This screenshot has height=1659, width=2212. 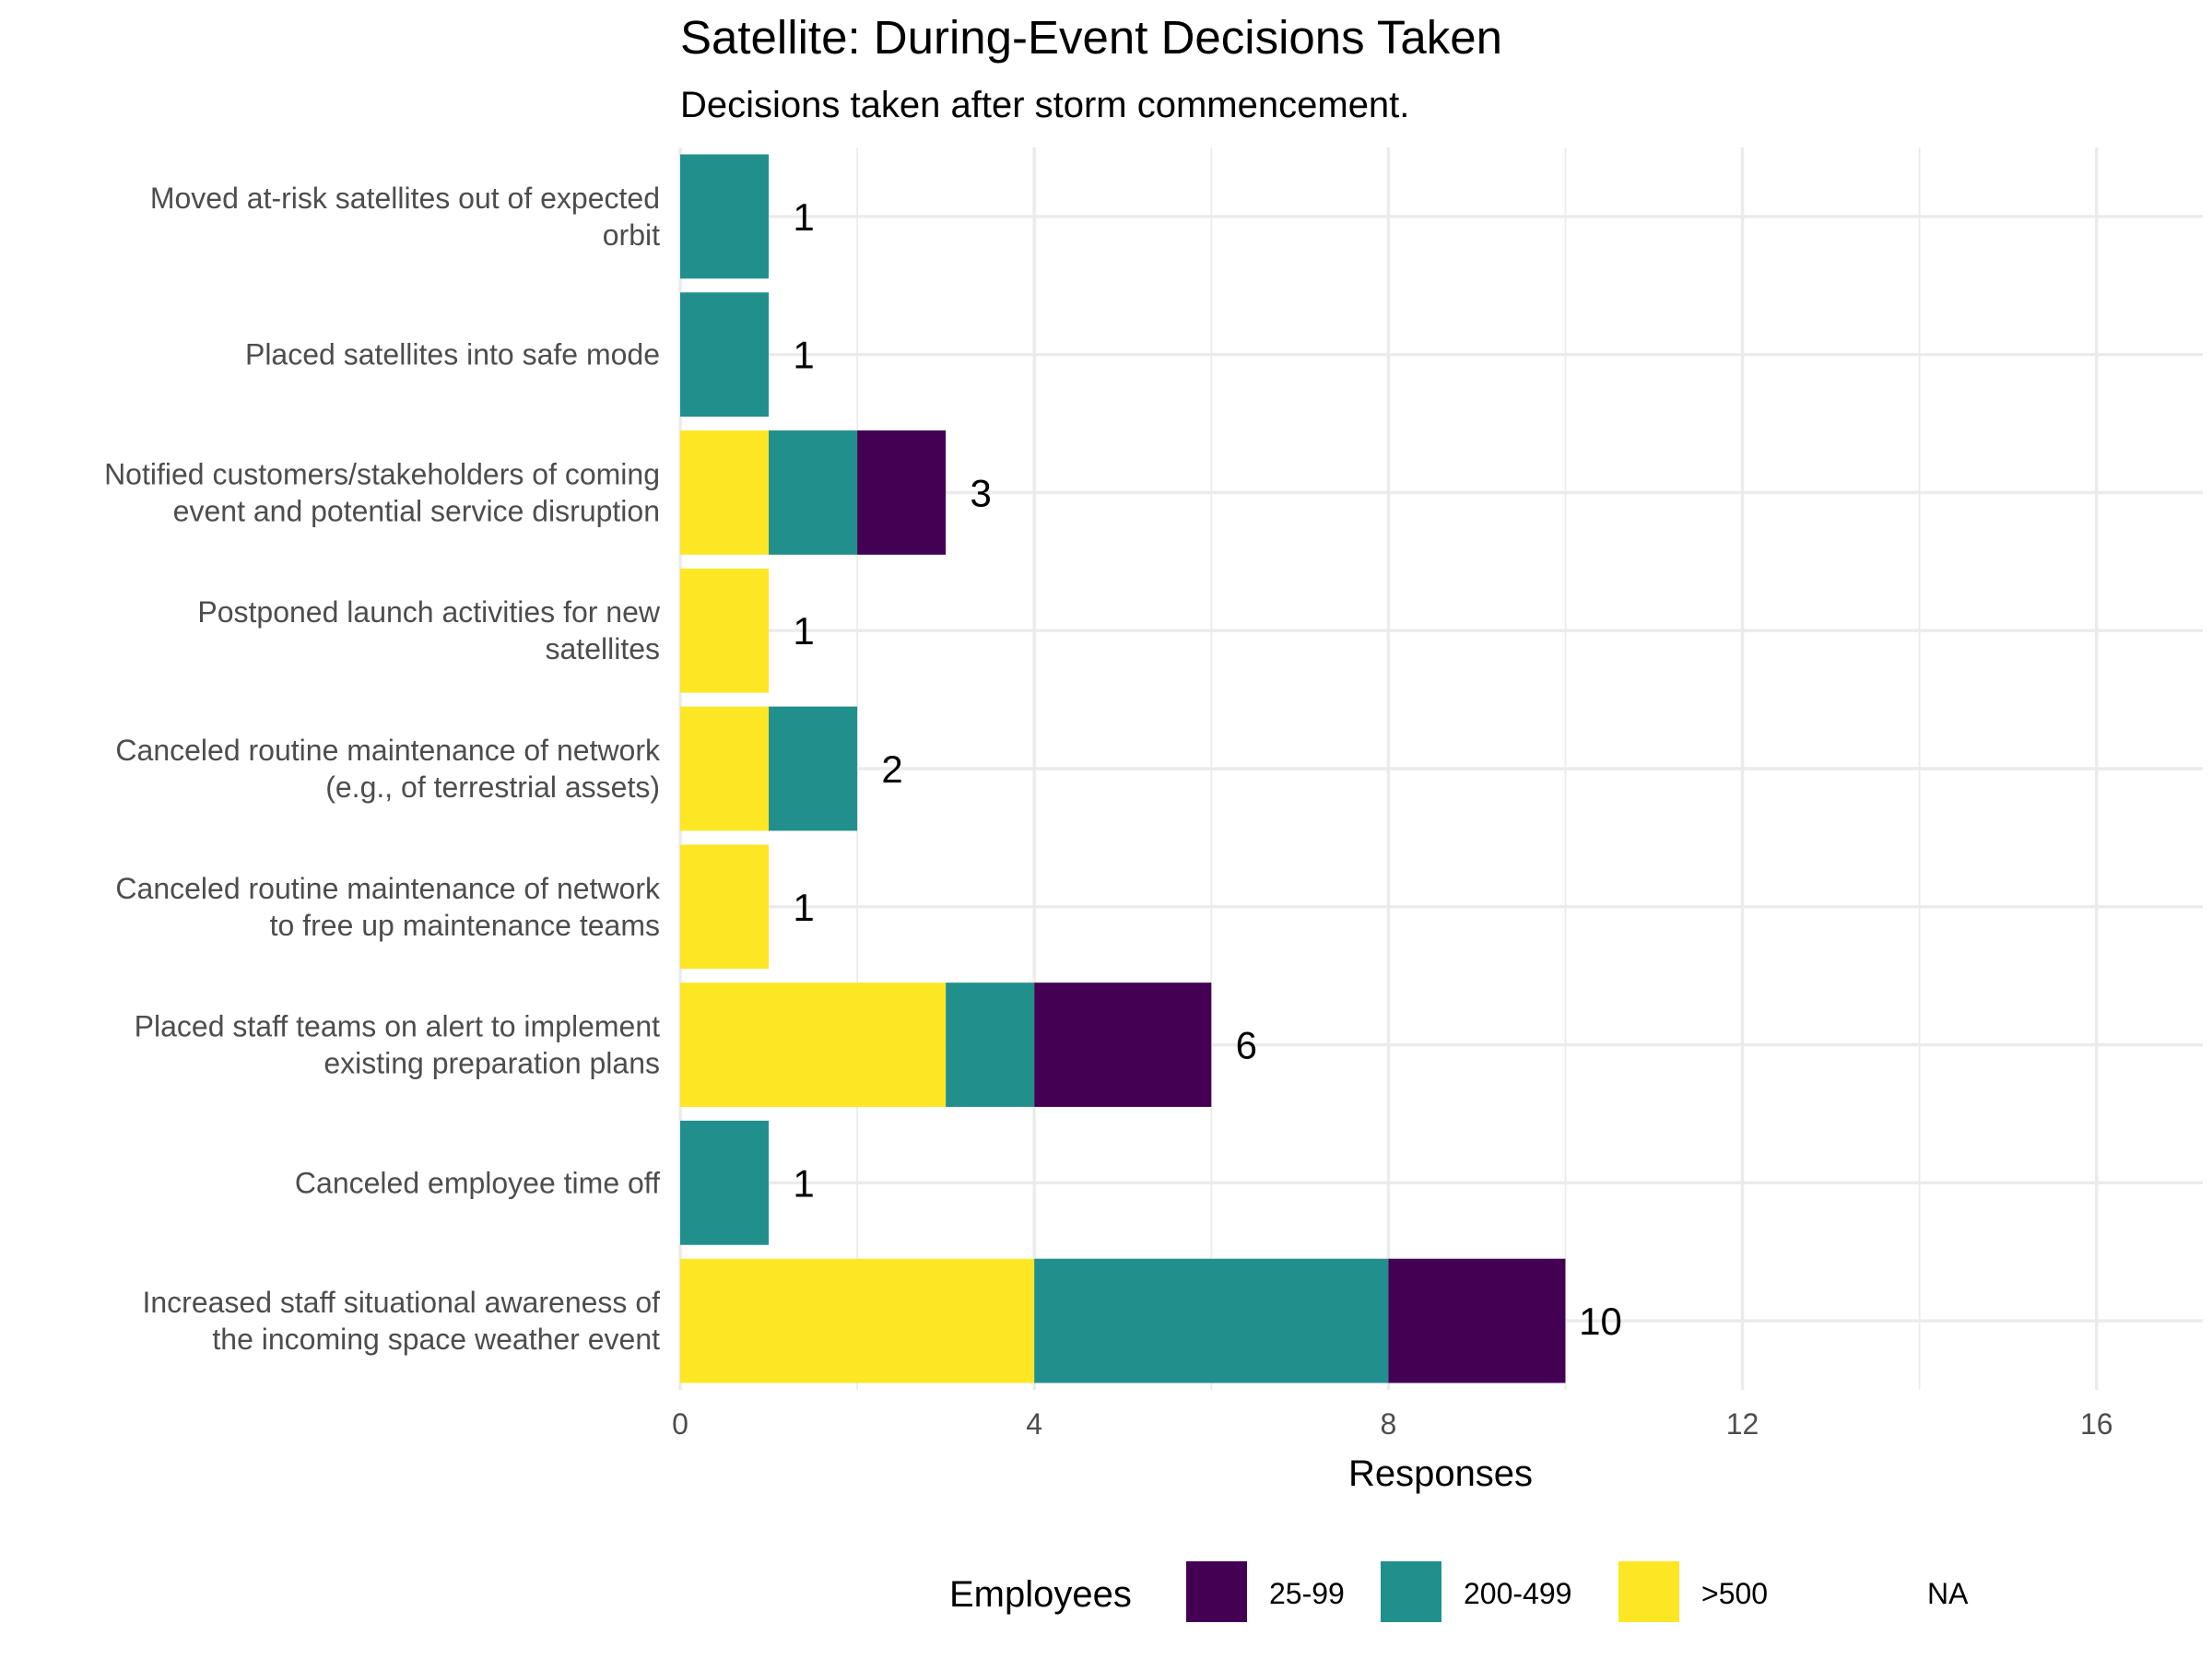 I want to click on legend-label: 25-99, so click(x=1307, y=1593).